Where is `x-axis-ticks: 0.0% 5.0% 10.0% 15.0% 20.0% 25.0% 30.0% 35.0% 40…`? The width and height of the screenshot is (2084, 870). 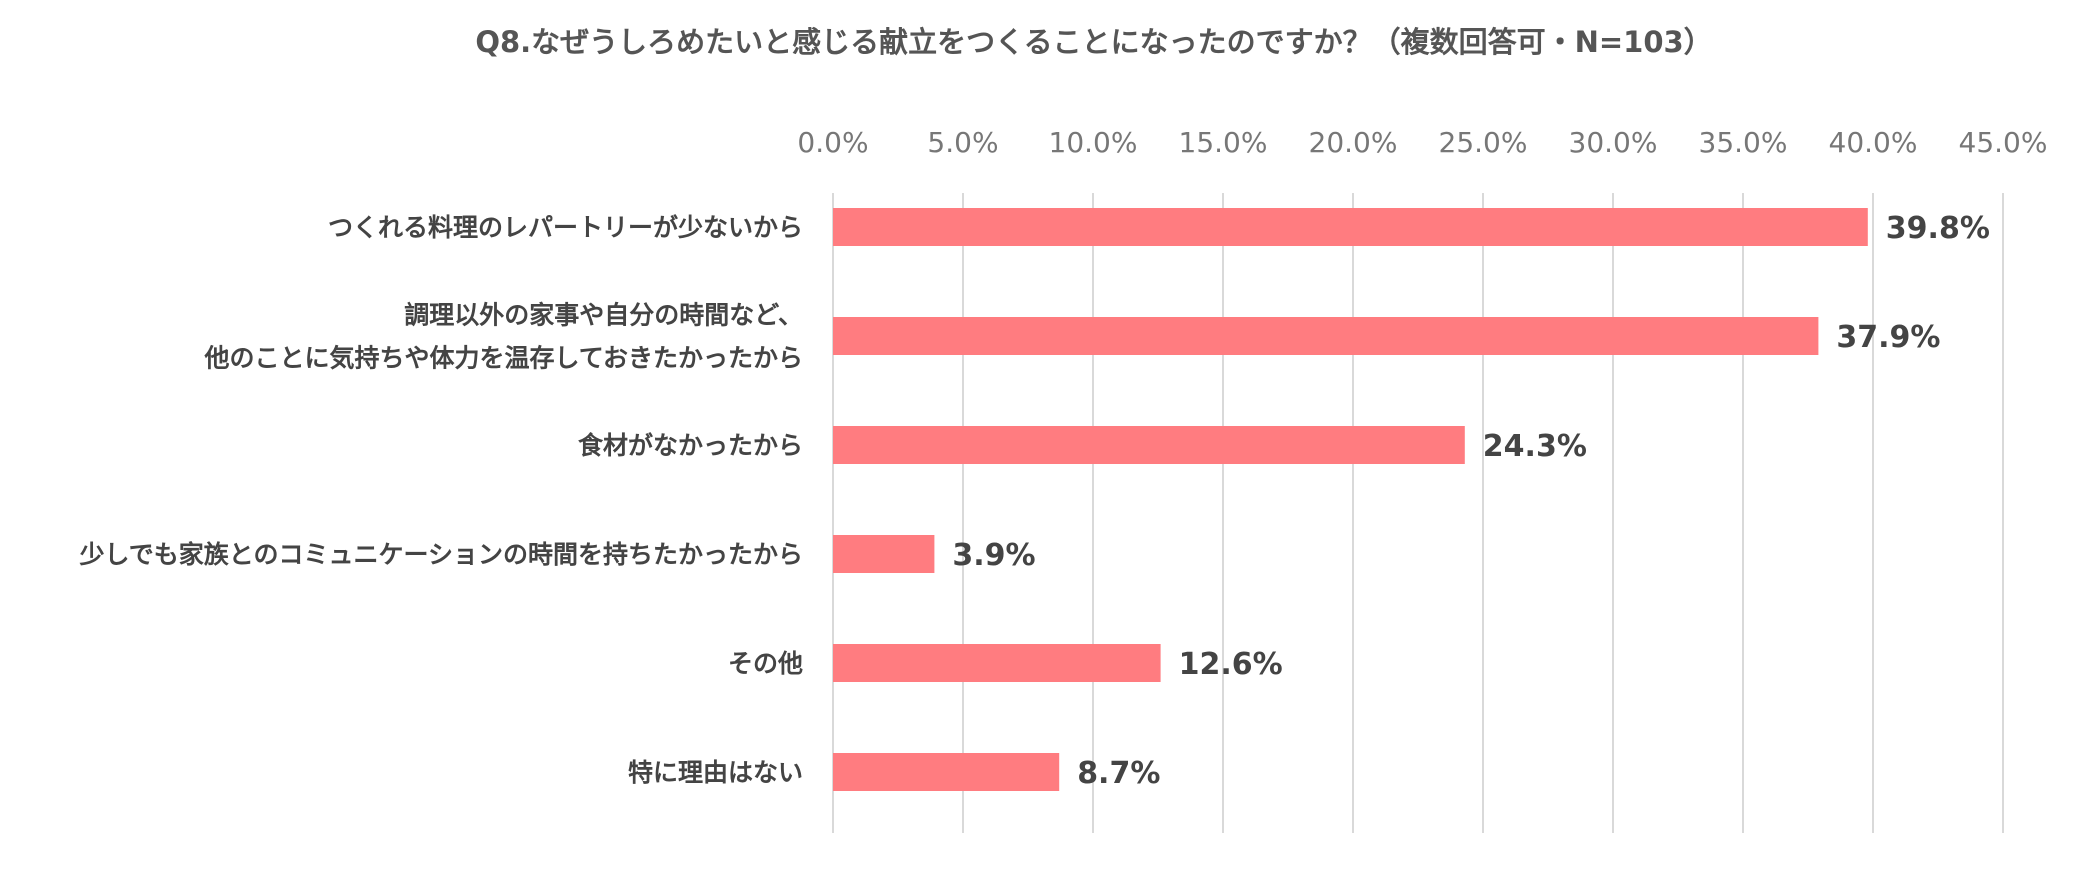 x-axis-ticks: 0.0% 5.0% 10.0% 15.0% 20.0% 25.0% 30.0% 35.0% 40… is located at coordinates (1422, 142).